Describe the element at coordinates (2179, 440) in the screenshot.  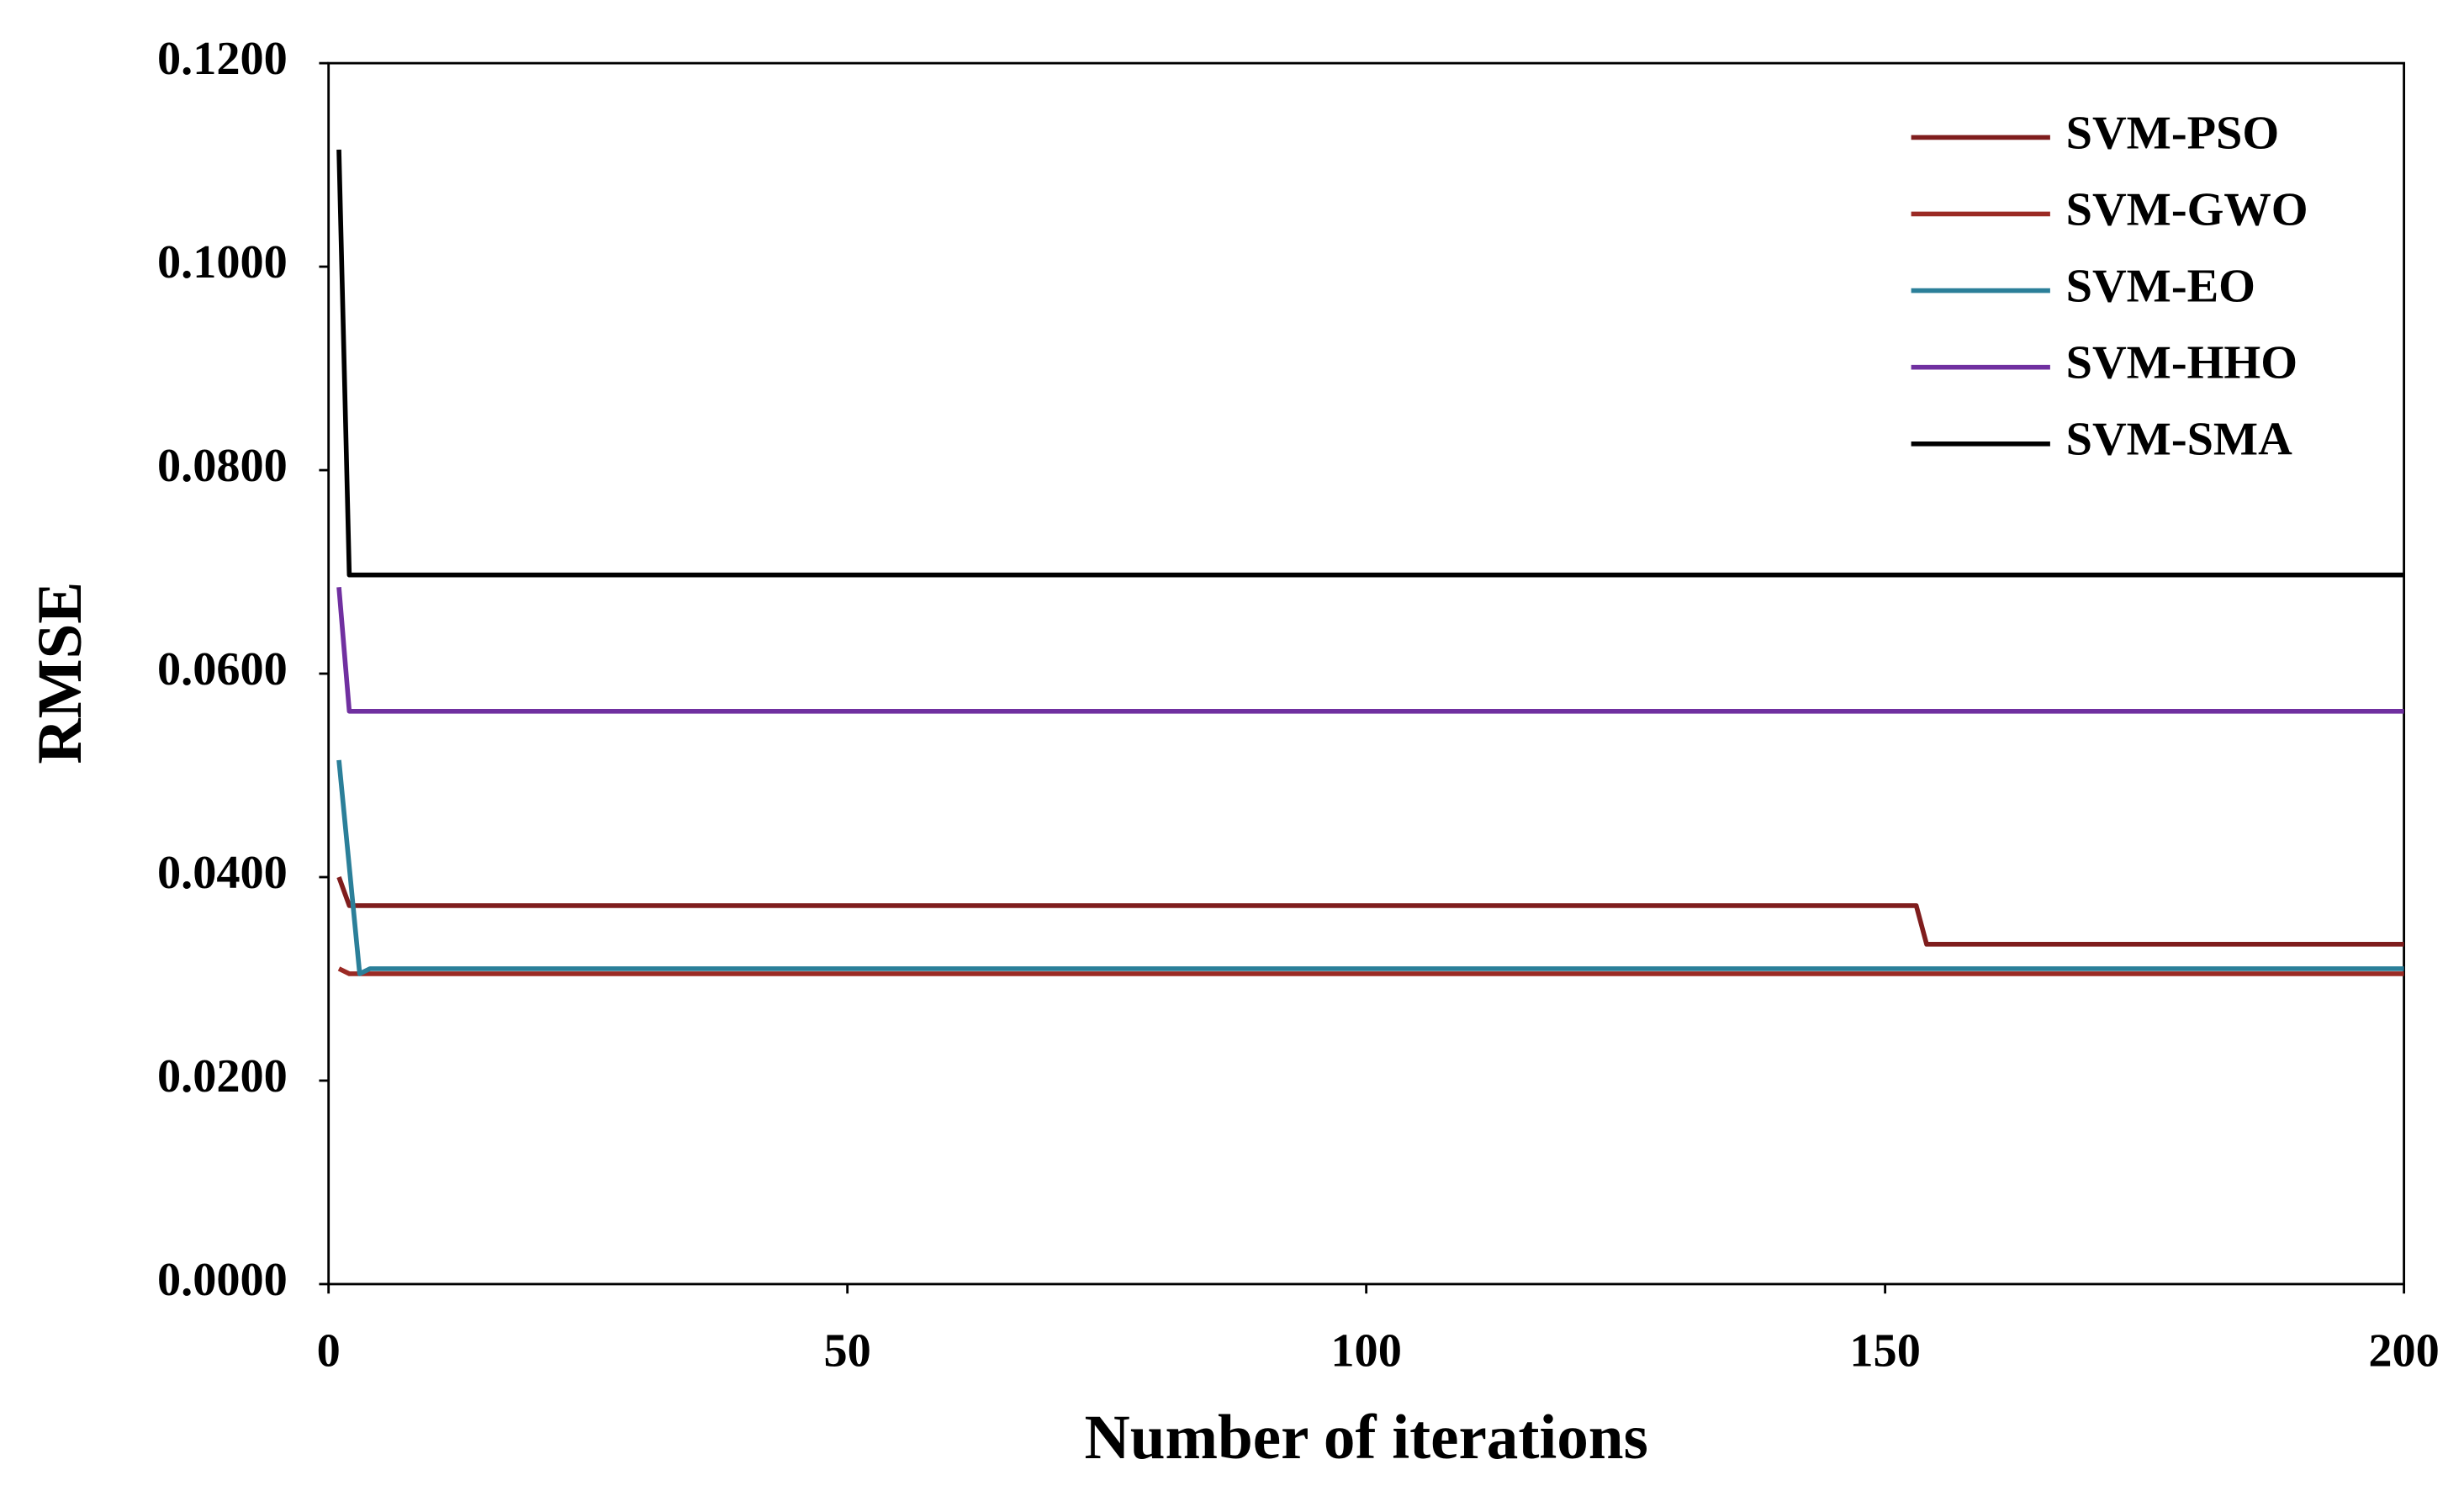
I see `legend-label: SVM-SMA` at that location.